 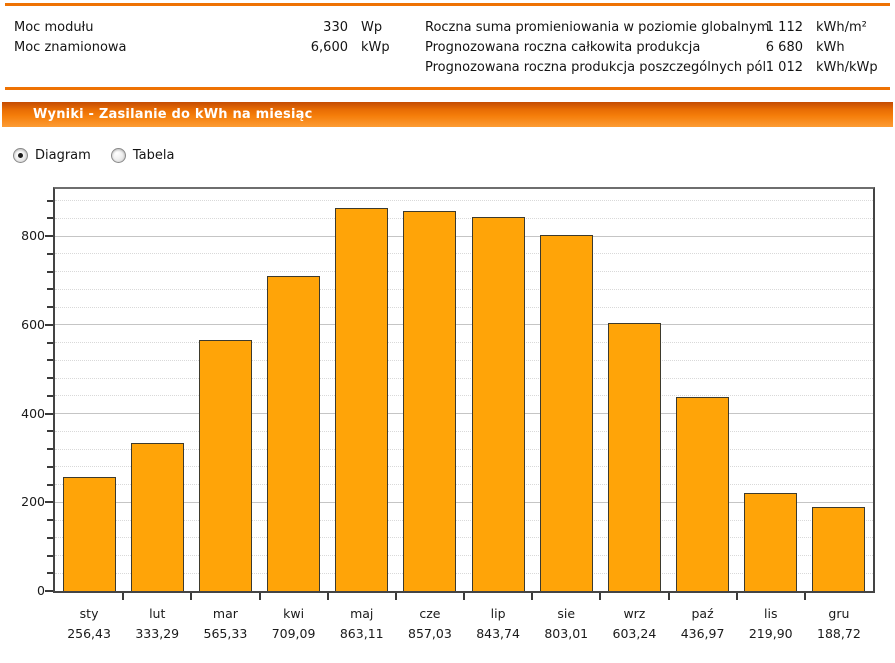 What do you see at coordinates (52, 155) in the screenshot?
I see `radio-option-diagram: Diagram` at bounding box center [52, 155].